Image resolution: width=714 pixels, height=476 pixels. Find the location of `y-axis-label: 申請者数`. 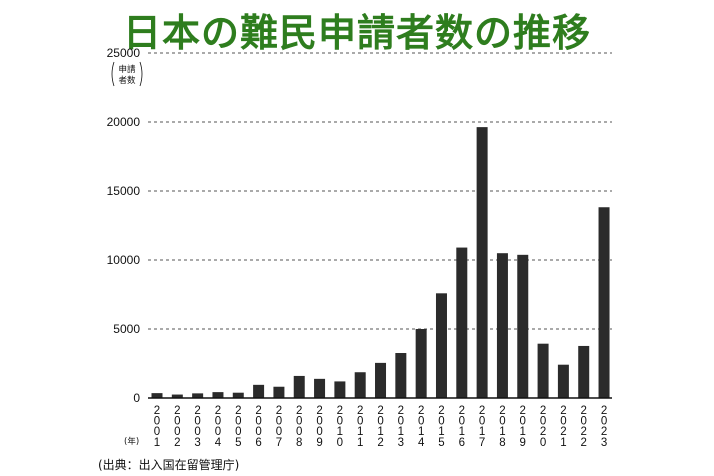

y-axis-label: 申請者数 is located at coordinates (127, 74).